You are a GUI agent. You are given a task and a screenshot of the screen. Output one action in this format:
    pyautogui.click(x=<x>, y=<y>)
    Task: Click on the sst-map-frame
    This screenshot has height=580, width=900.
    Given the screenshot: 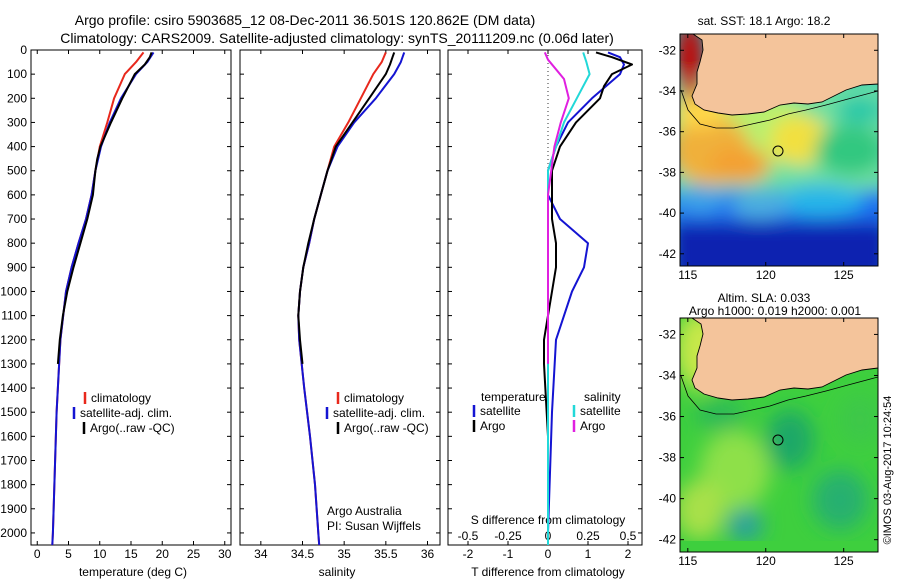 What is the action you would take?
    pyautogui.click(x=779, y=150)
    